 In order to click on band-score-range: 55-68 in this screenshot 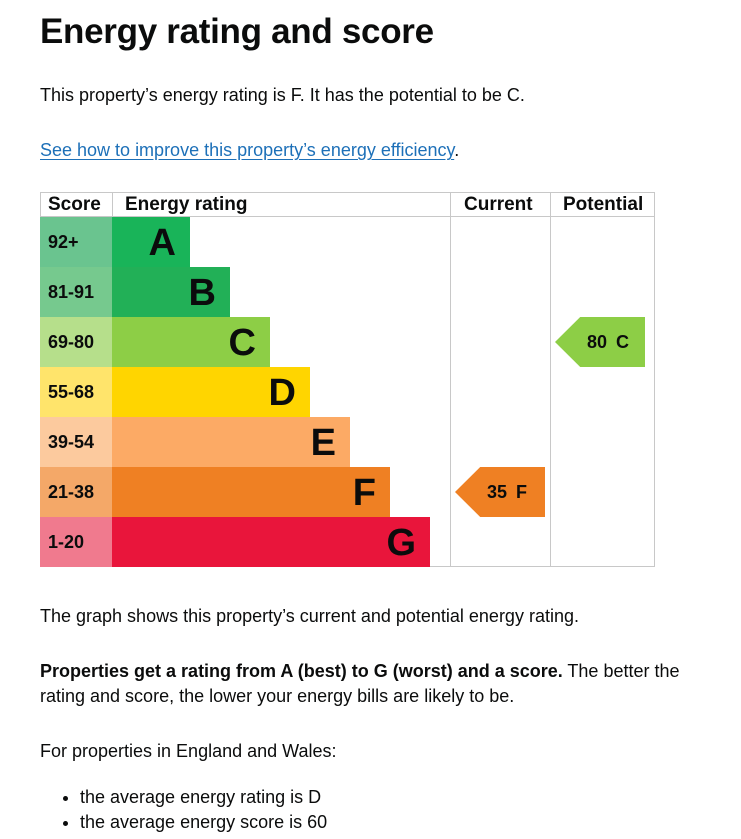, I will do `click(76, 392)`.